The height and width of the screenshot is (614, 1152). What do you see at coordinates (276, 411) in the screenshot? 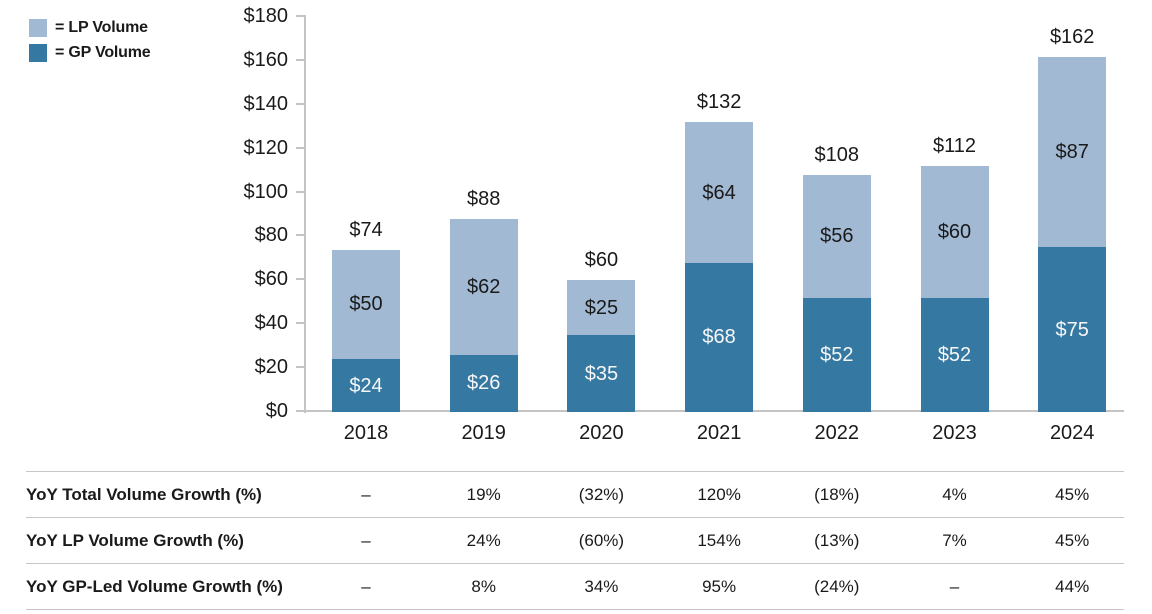
I see `y-axis-tick-label: $0` at bounding box center [276, 411].